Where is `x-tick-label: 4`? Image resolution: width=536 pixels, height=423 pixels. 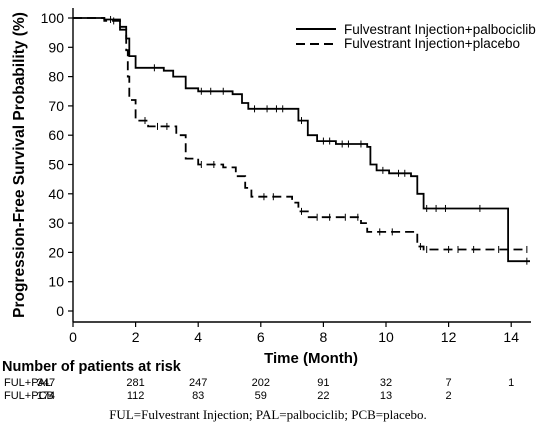 x-tick-label: 4 is located at coordinates (198, 337).